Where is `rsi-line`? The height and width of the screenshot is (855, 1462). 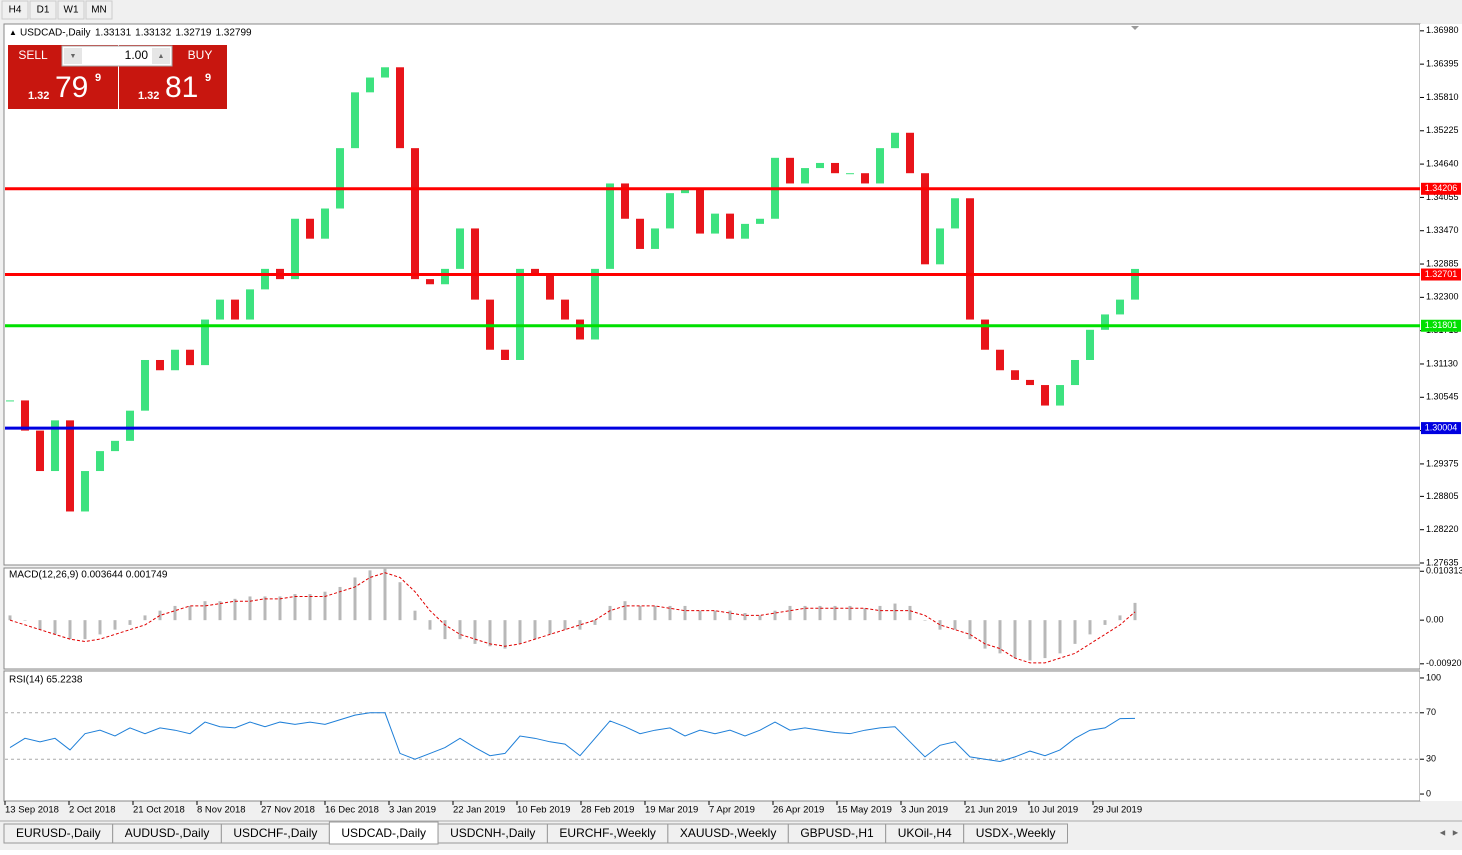 rsi-line is located at coordinates (572, 737).